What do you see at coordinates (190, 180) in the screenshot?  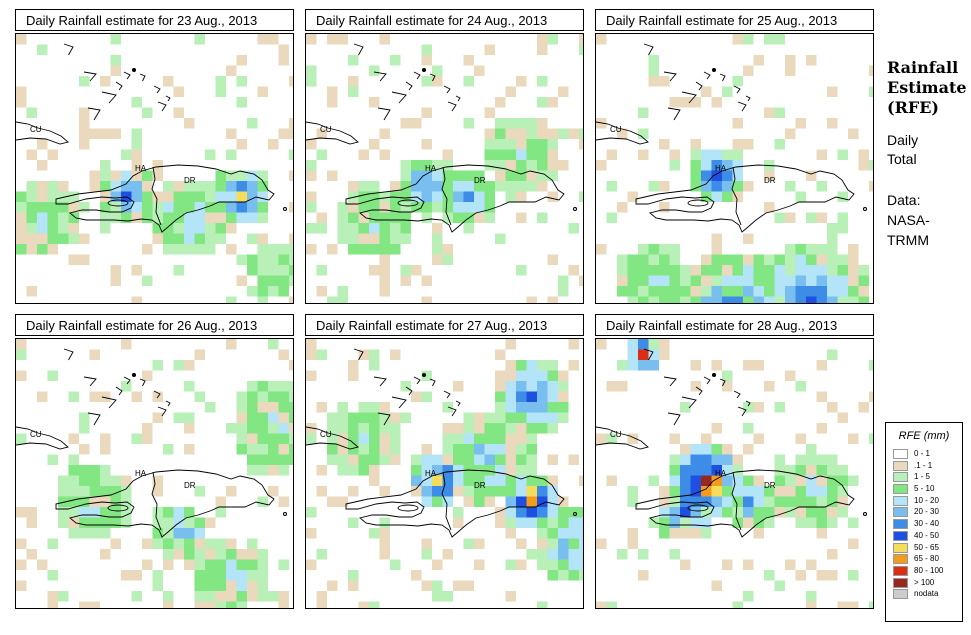 I see `country-label: DR` at bounding box center [190, 180].